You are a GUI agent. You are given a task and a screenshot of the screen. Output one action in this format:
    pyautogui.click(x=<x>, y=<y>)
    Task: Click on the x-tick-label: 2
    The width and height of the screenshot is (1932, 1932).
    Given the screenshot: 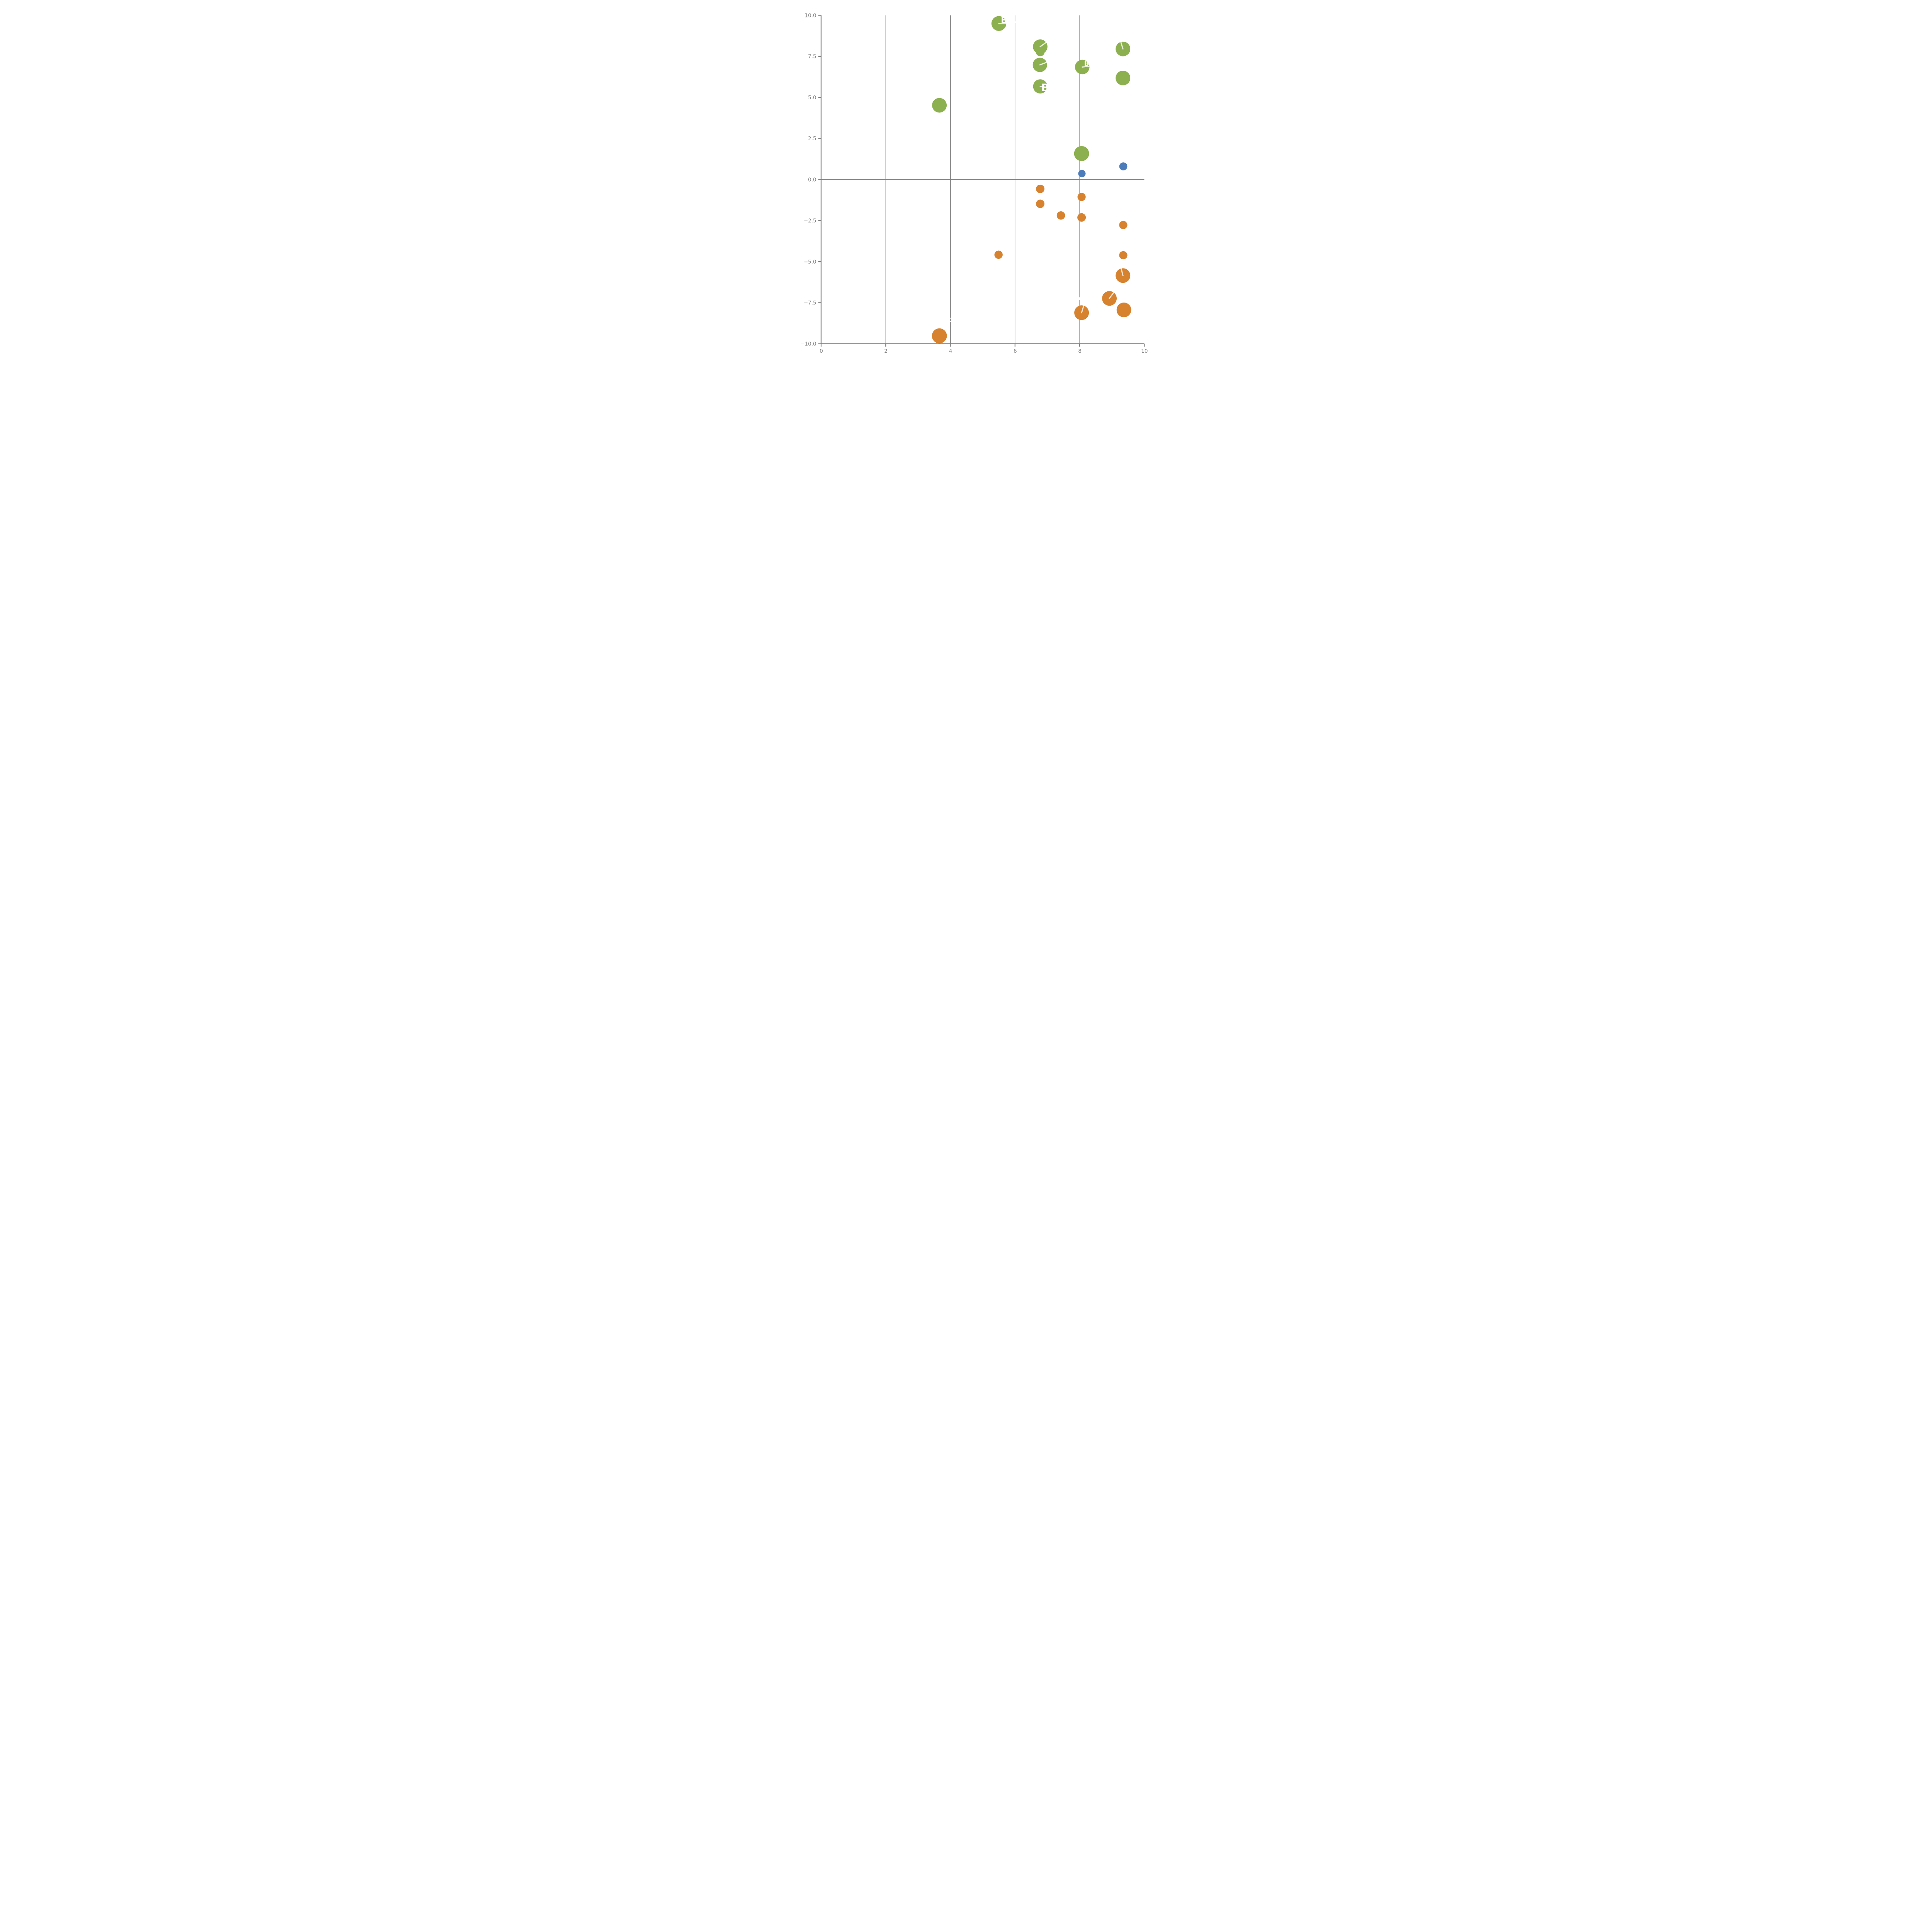 What is the action you would take?
    pyautogui.click(x=886, y=351)
    